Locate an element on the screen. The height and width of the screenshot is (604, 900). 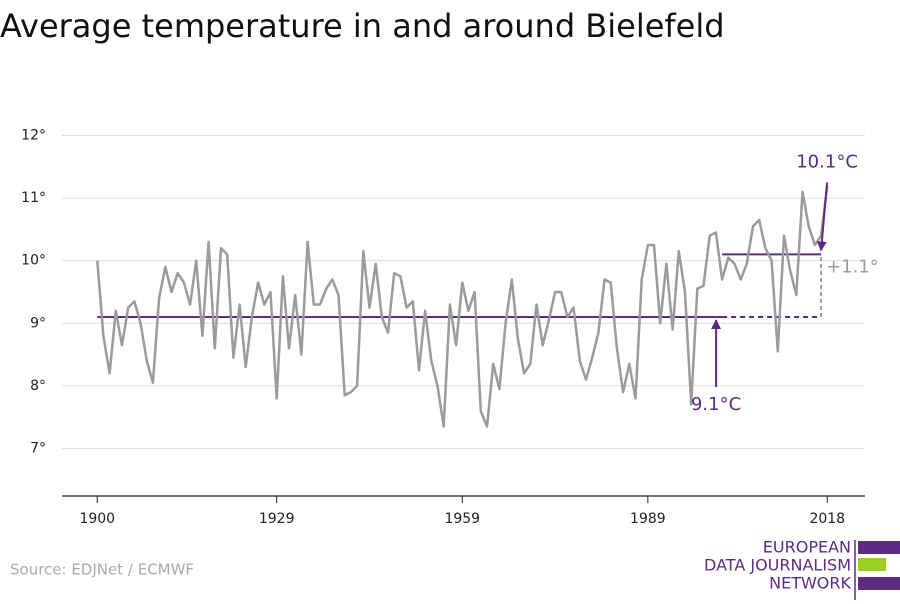
y-tick-label: 11° is located at coordinates (33, 198).